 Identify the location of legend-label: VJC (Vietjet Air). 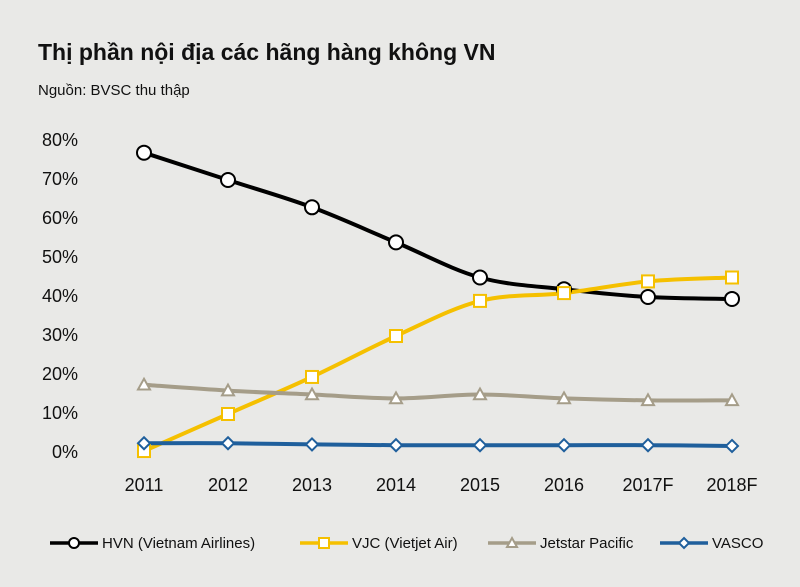
(405, 543).